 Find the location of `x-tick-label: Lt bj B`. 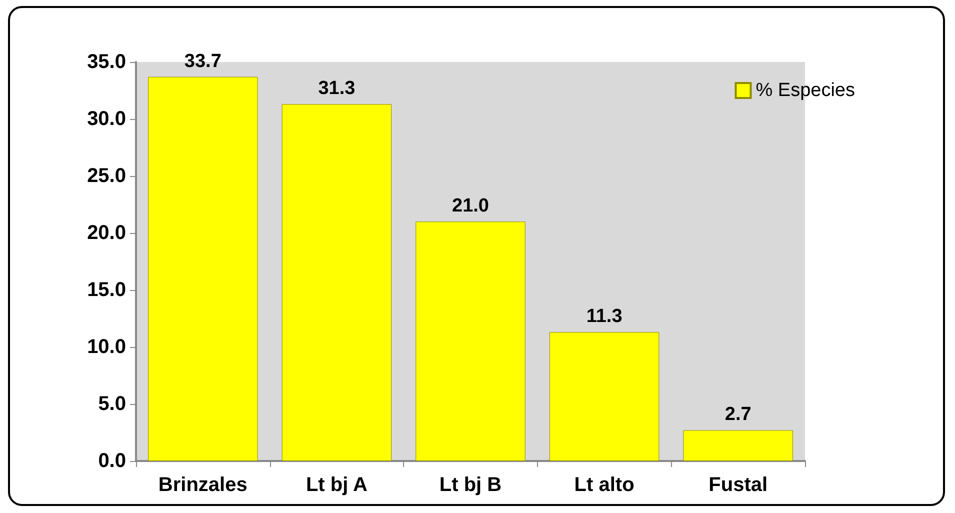

x-tick-label: Lt bj B is located at coordinates (470, 485).